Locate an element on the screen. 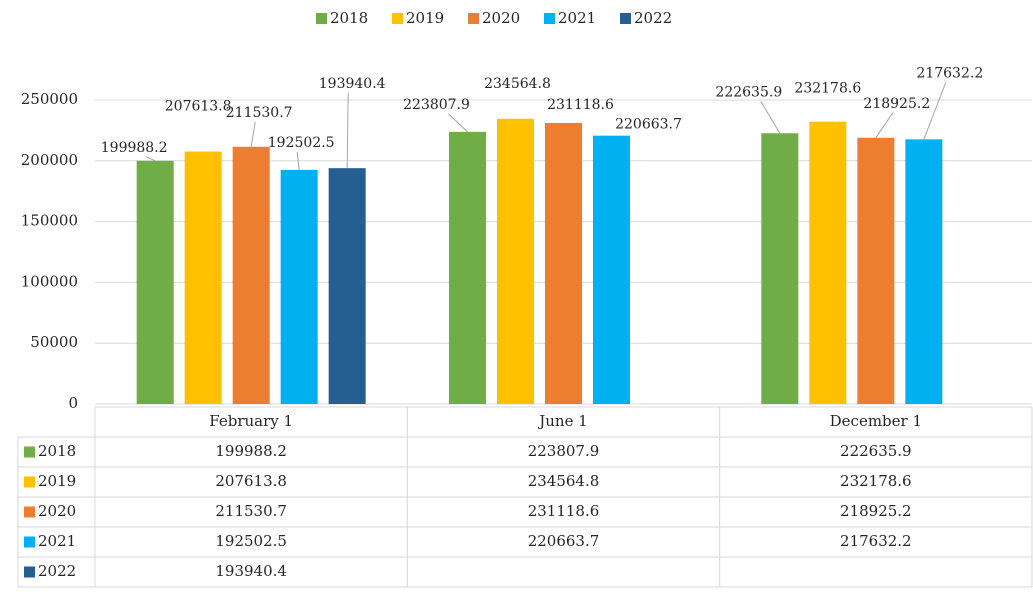  data-label: 192502.5 is located at coordinates (301, 143).